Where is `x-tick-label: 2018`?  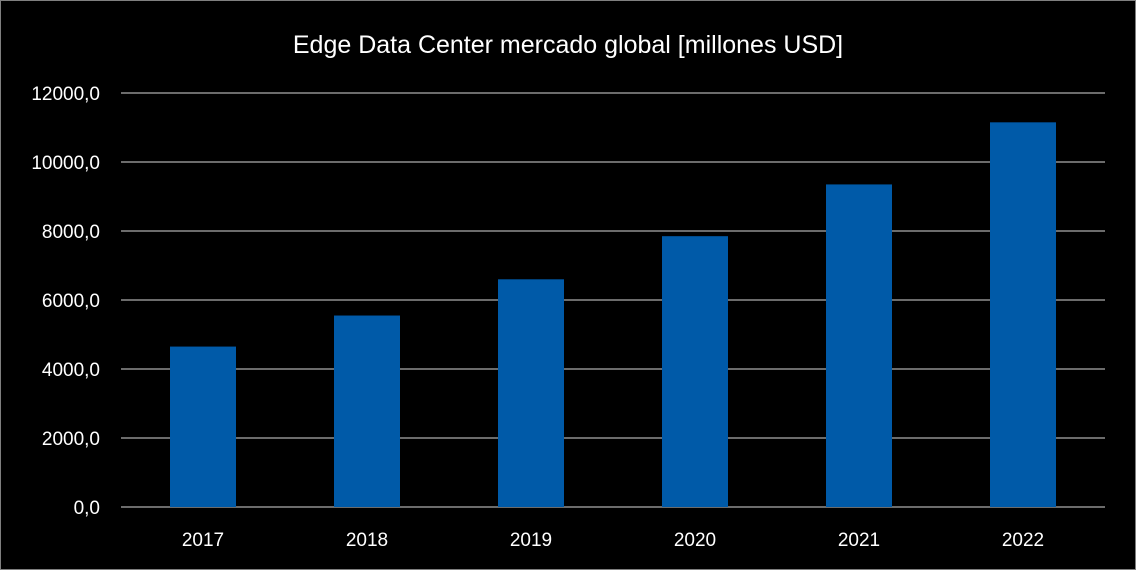
x-tick-label: 2018 is located at coordinates (367, 540).